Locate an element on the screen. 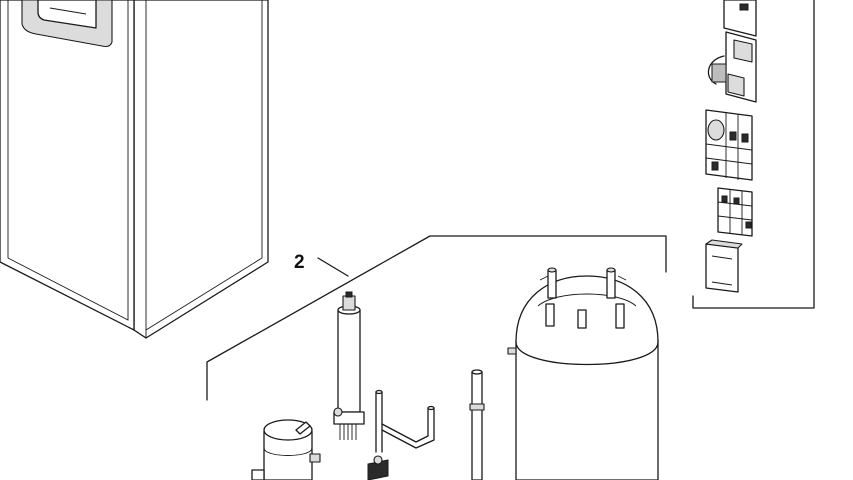 Image resolution: width=853 pixels, height=480 pixels. heater-screw is located at coordinates (338, 412).